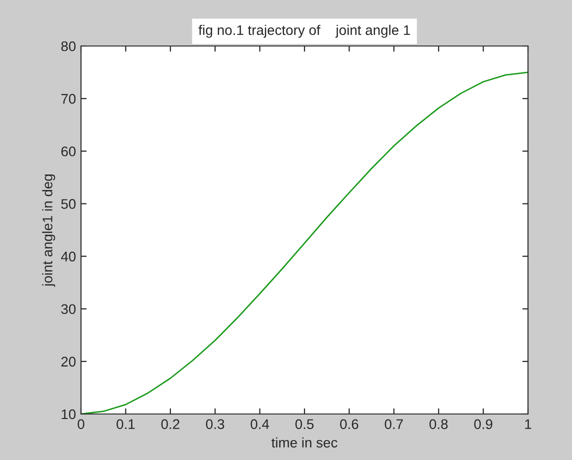 This screenshot has height=460, width=572. Describe the element at coordinates (260, 424) in the screenshot. I see `x-tick-label: 0.4` at that location.